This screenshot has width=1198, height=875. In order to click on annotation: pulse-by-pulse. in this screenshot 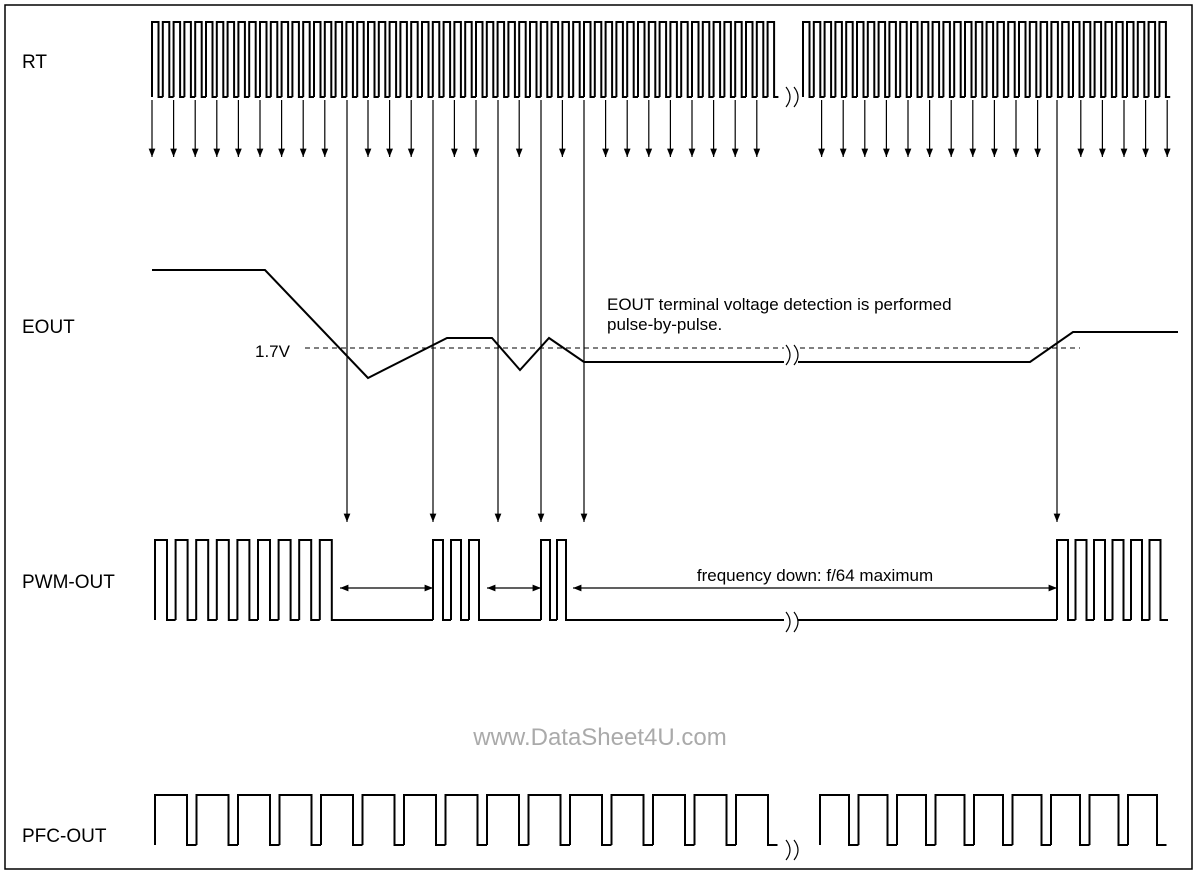, I will do `click(664, 324)`.